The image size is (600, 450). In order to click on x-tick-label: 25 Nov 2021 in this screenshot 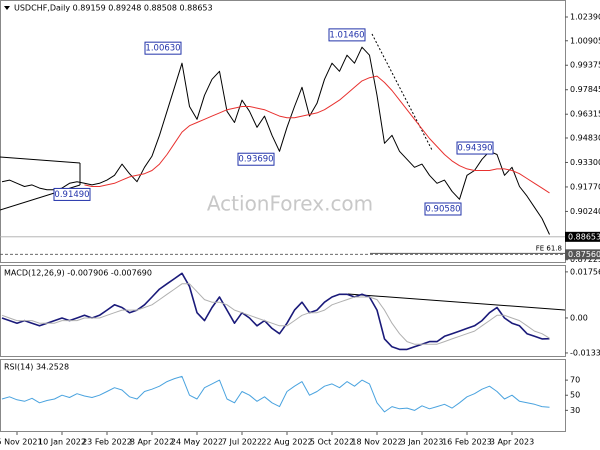, I will do `click(21, 442)`.